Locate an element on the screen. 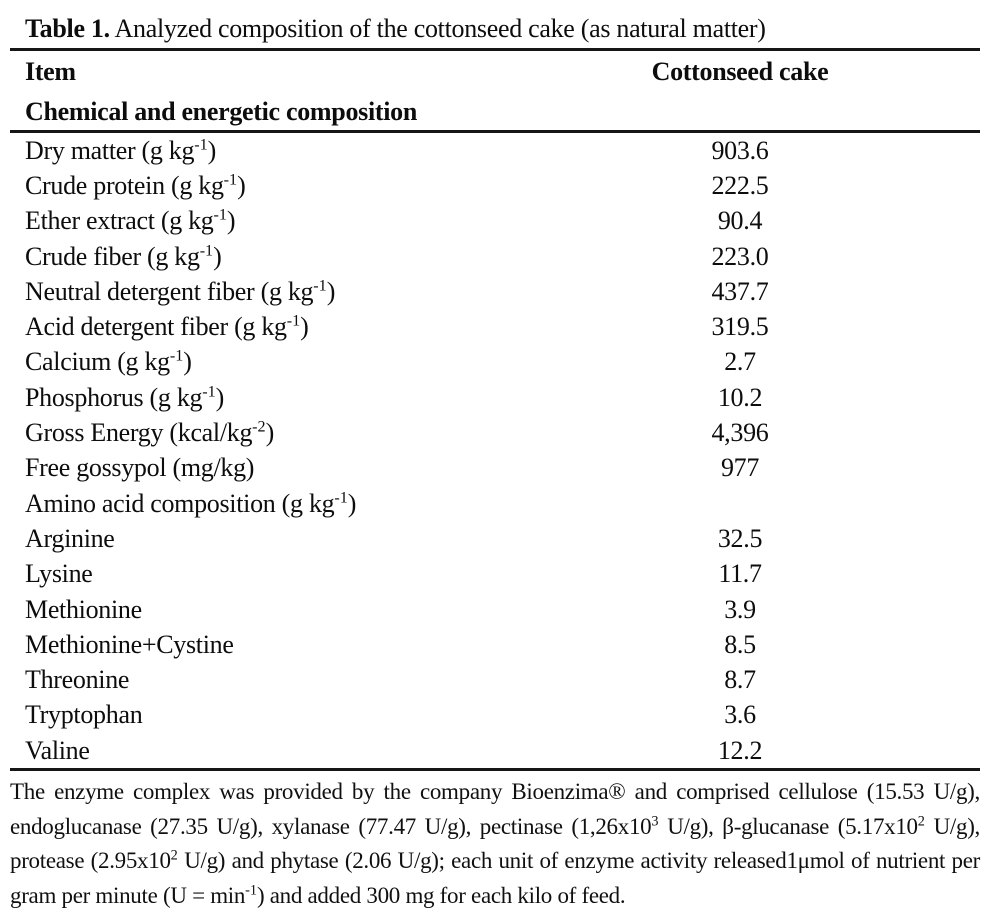 Image resolution: width=1004 pixels, height=915 pixels. row-value: 2.7 is located at coordinates (740, 362).